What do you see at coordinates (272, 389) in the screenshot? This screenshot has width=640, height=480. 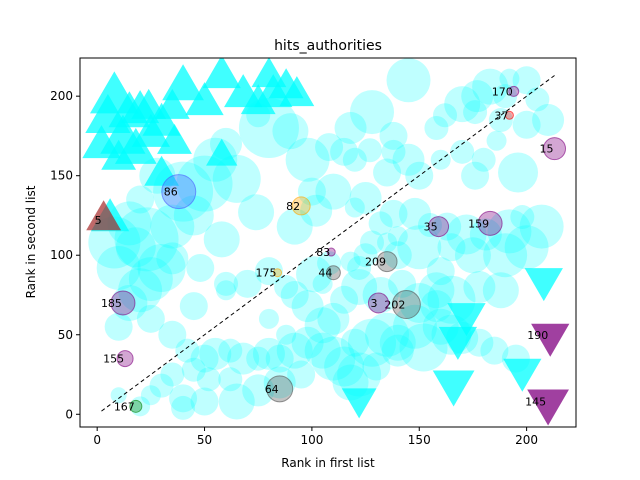 I see `series-64-label: 64` at bounding box center [272, 389].